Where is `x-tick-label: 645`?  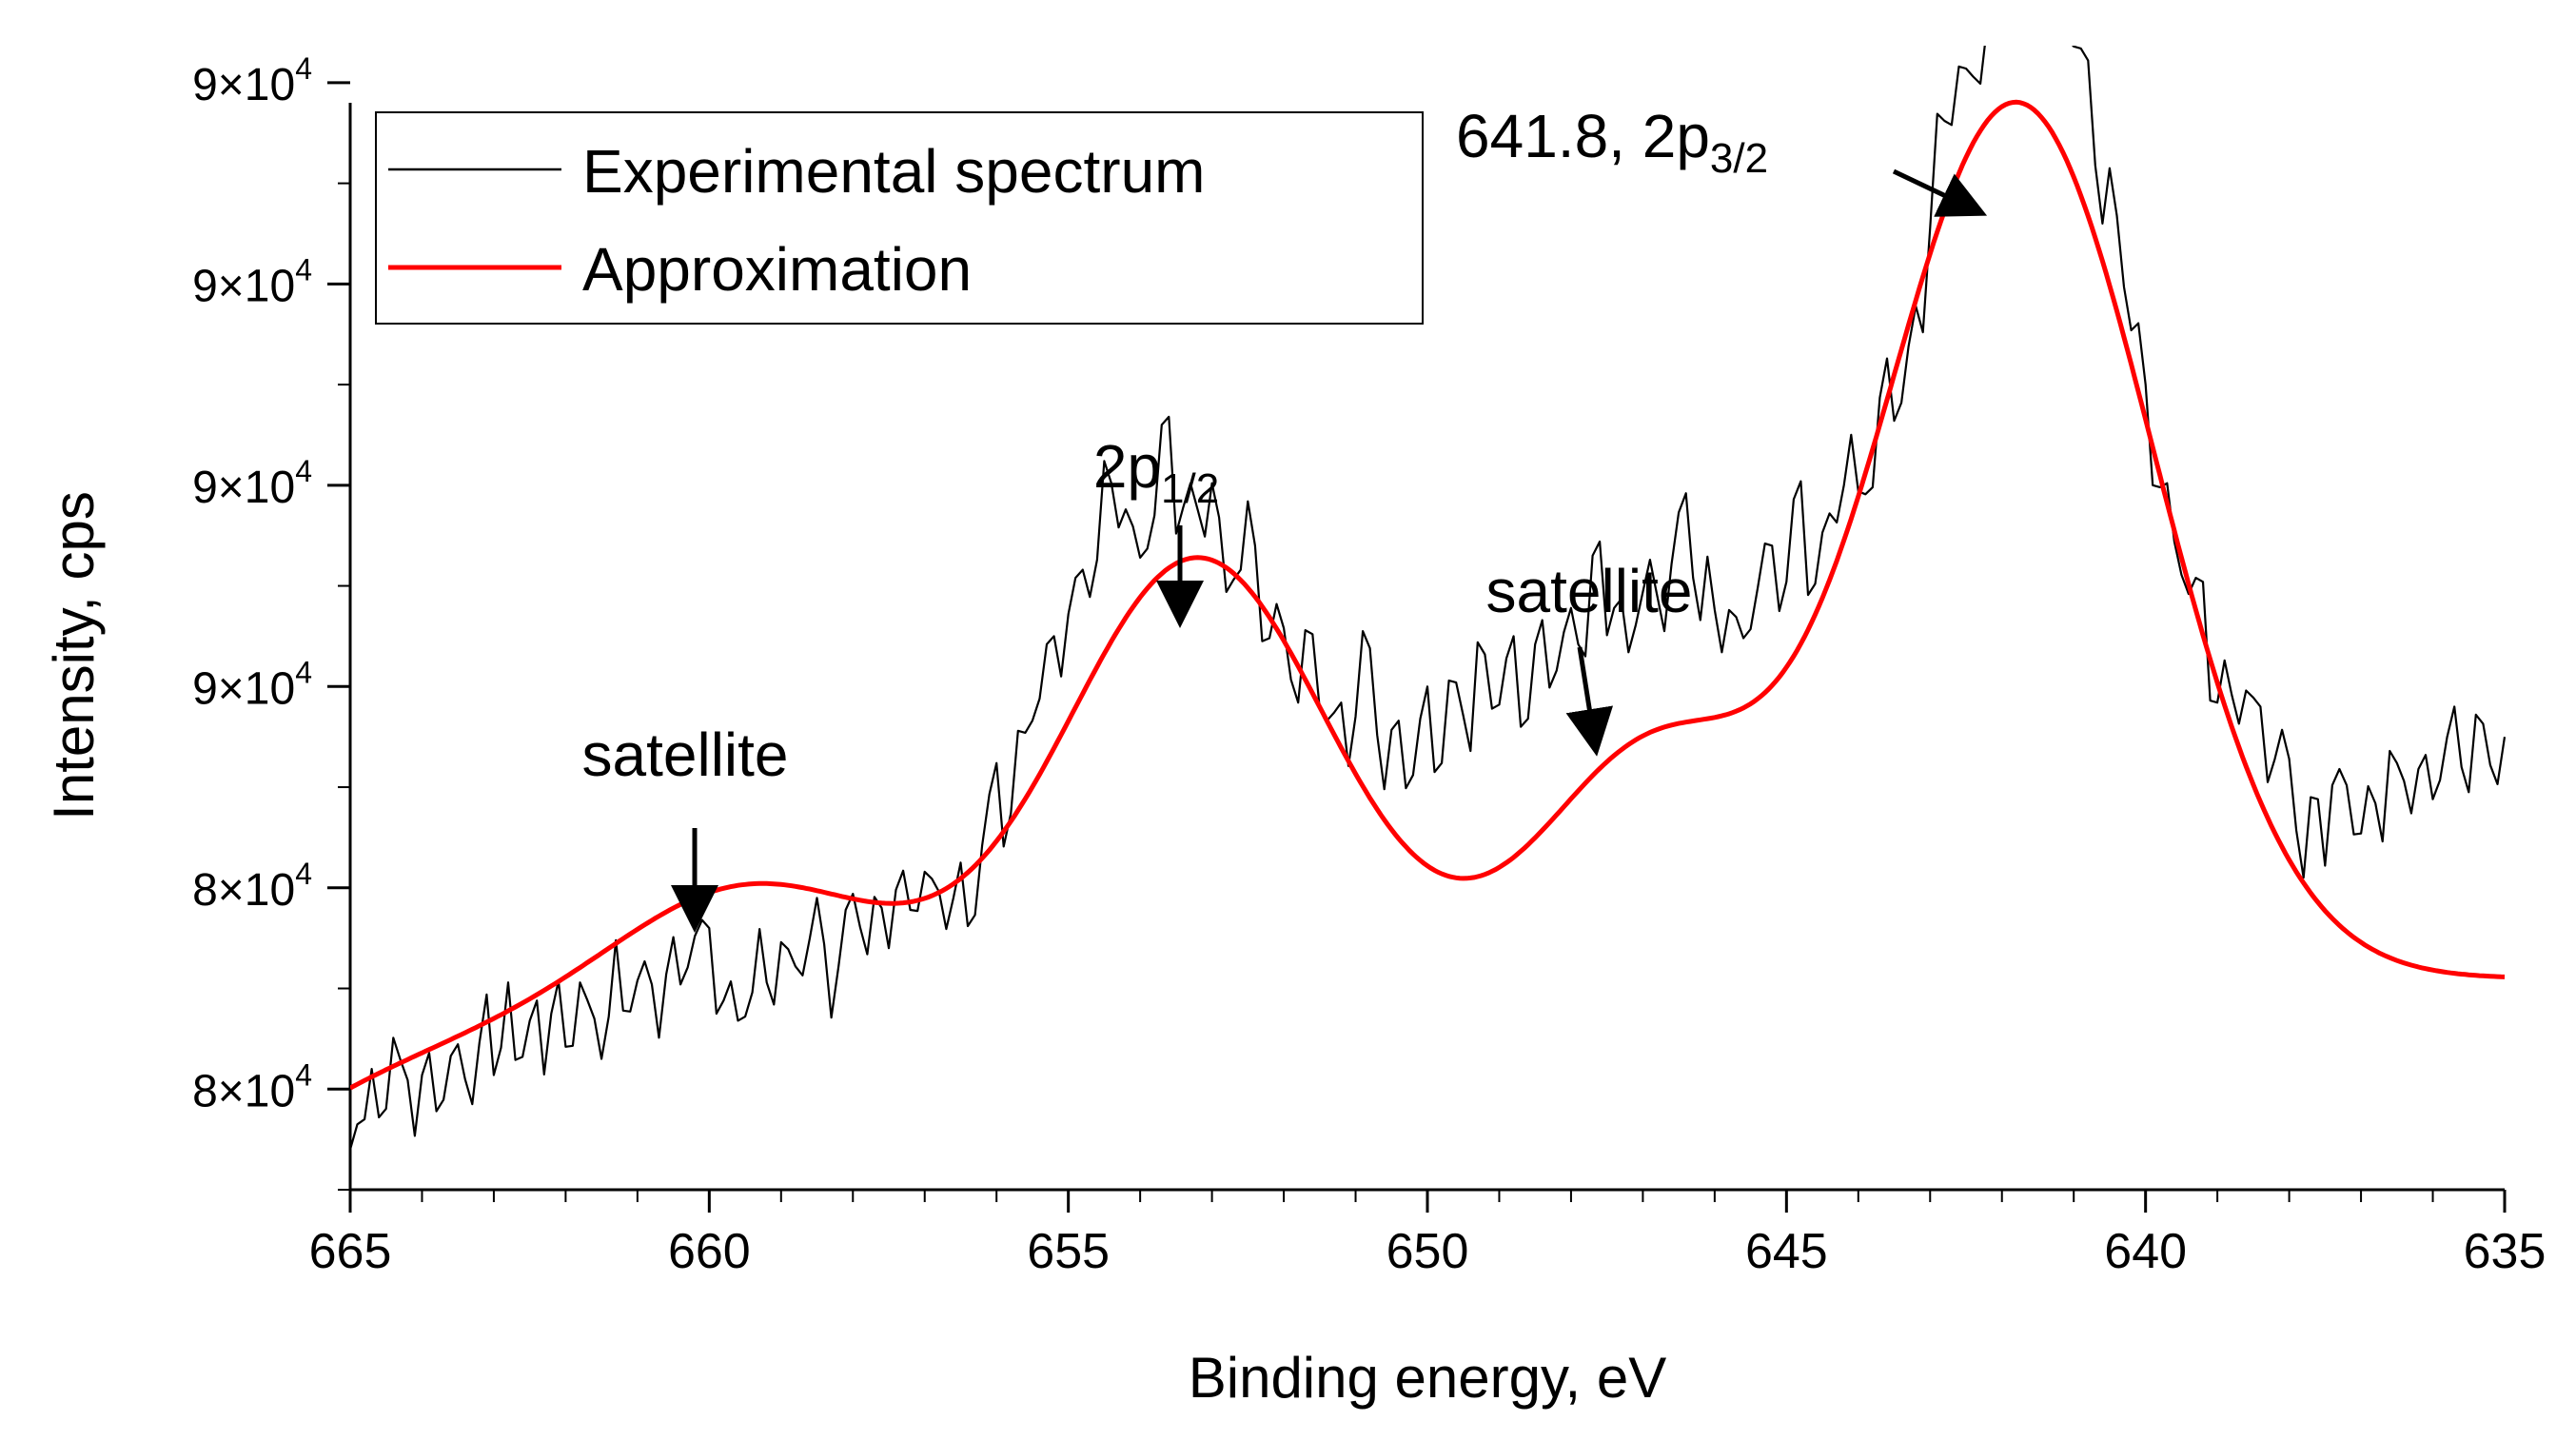 x-tick-label: 645 is located at coordinates (1786, 1251).